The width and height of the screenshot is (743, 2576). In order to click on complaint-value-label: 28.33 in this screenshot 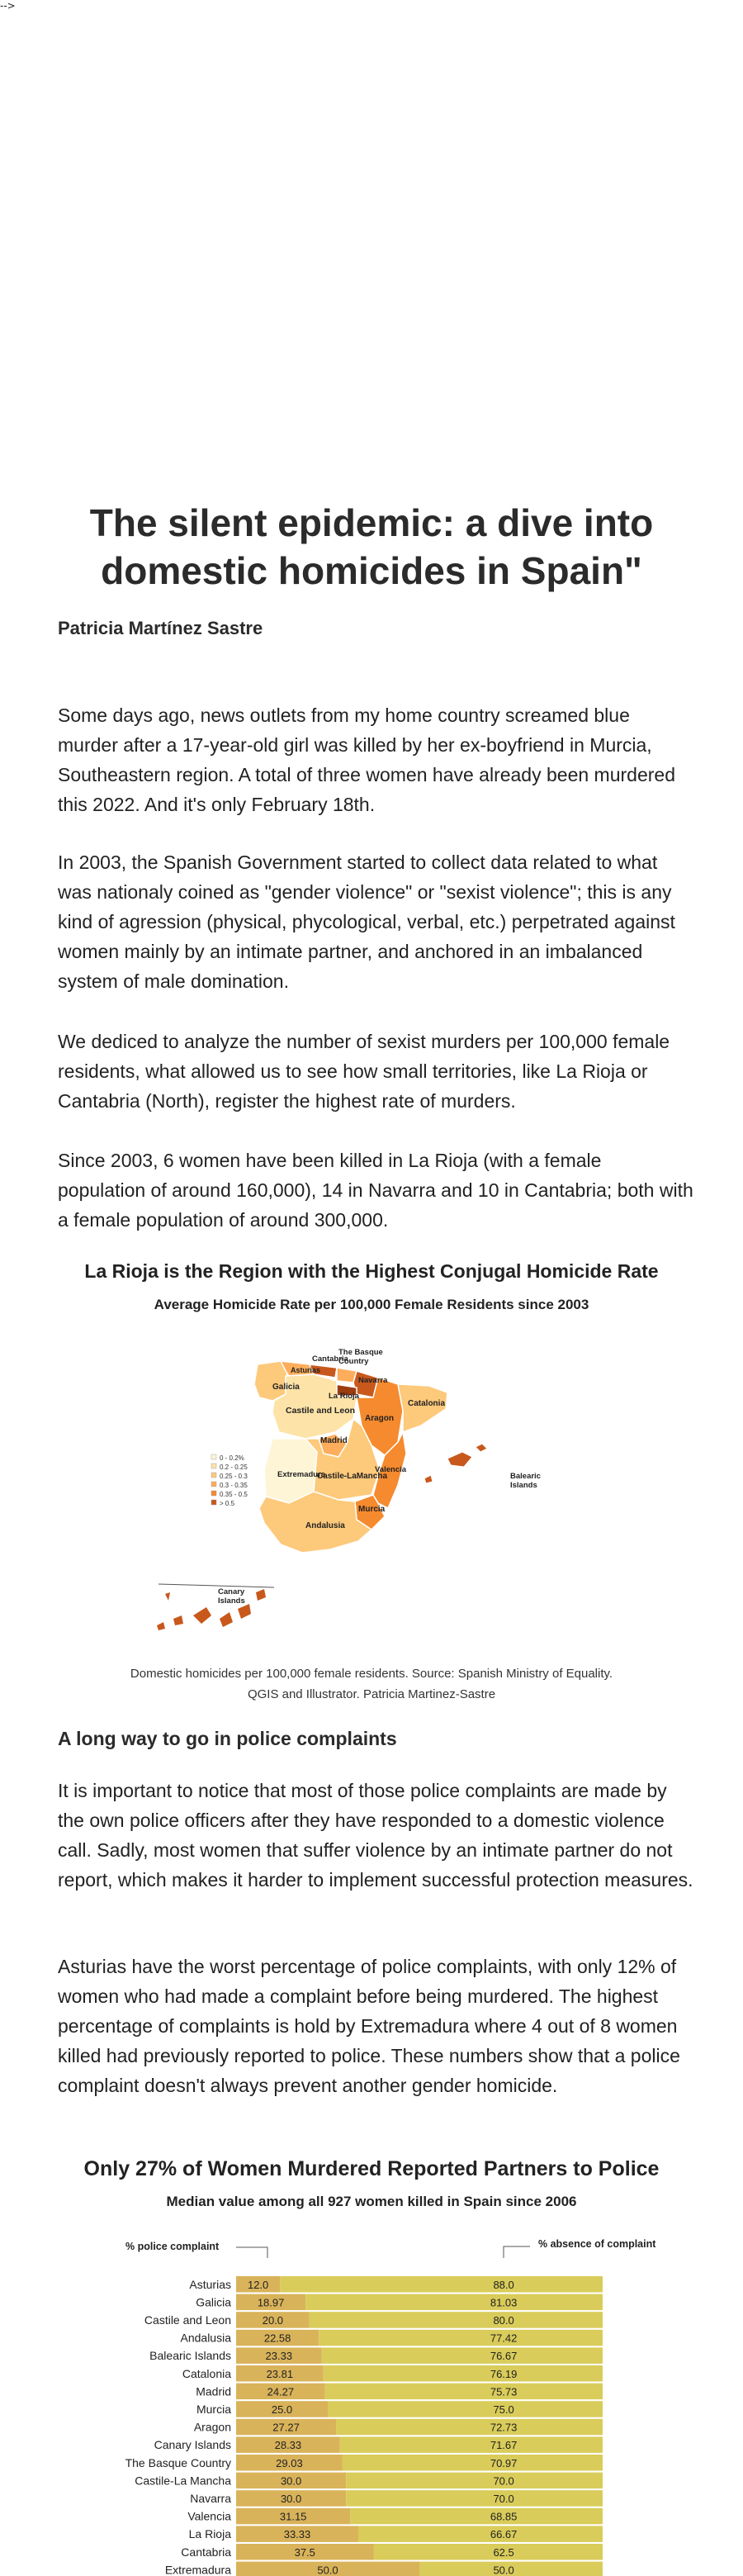, I will do `click(288, 2445)`.